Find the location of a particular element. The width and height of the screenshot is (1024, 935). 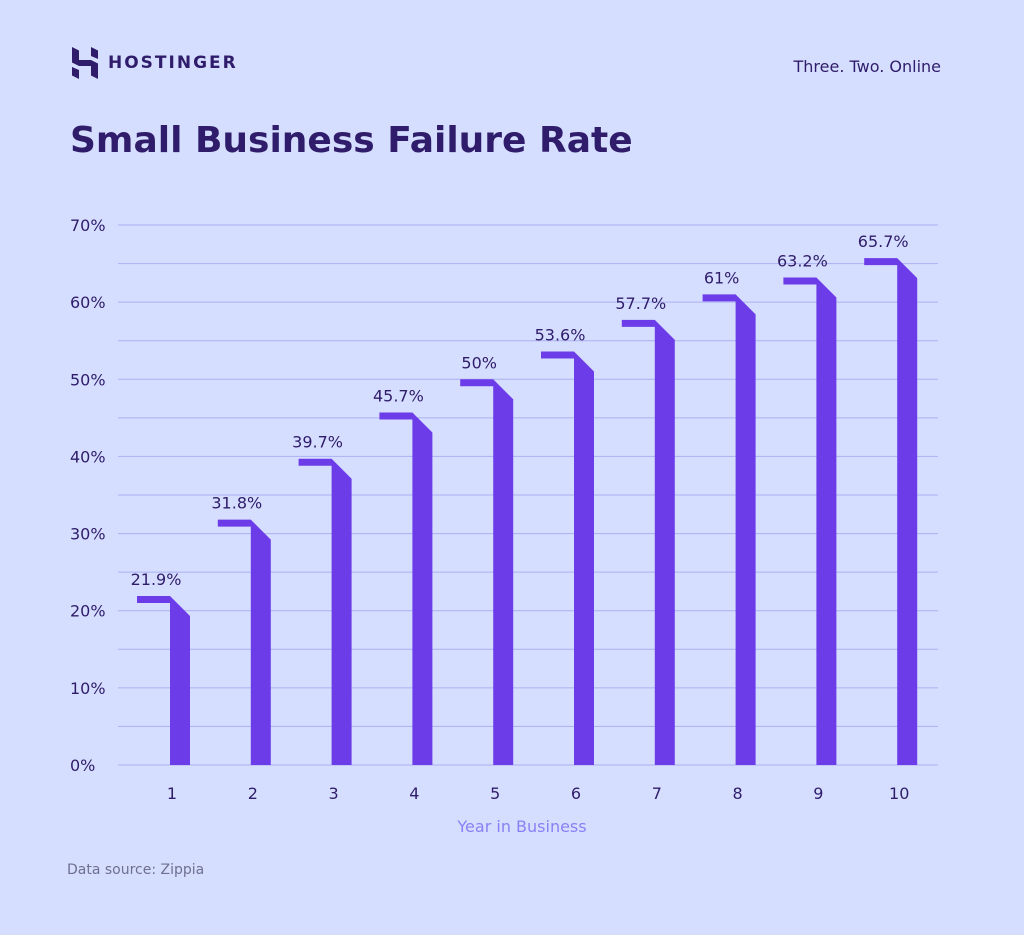

data-label: 39.7% is located at coordinates (317, 442).